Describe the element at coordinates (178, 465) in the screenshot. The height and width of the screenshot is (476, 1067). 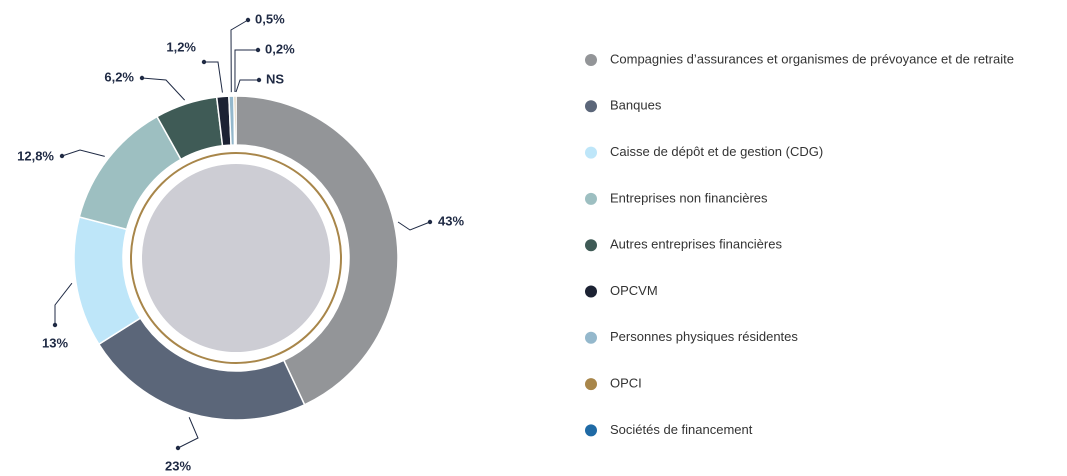
I see `data-label: 23%` at that location.